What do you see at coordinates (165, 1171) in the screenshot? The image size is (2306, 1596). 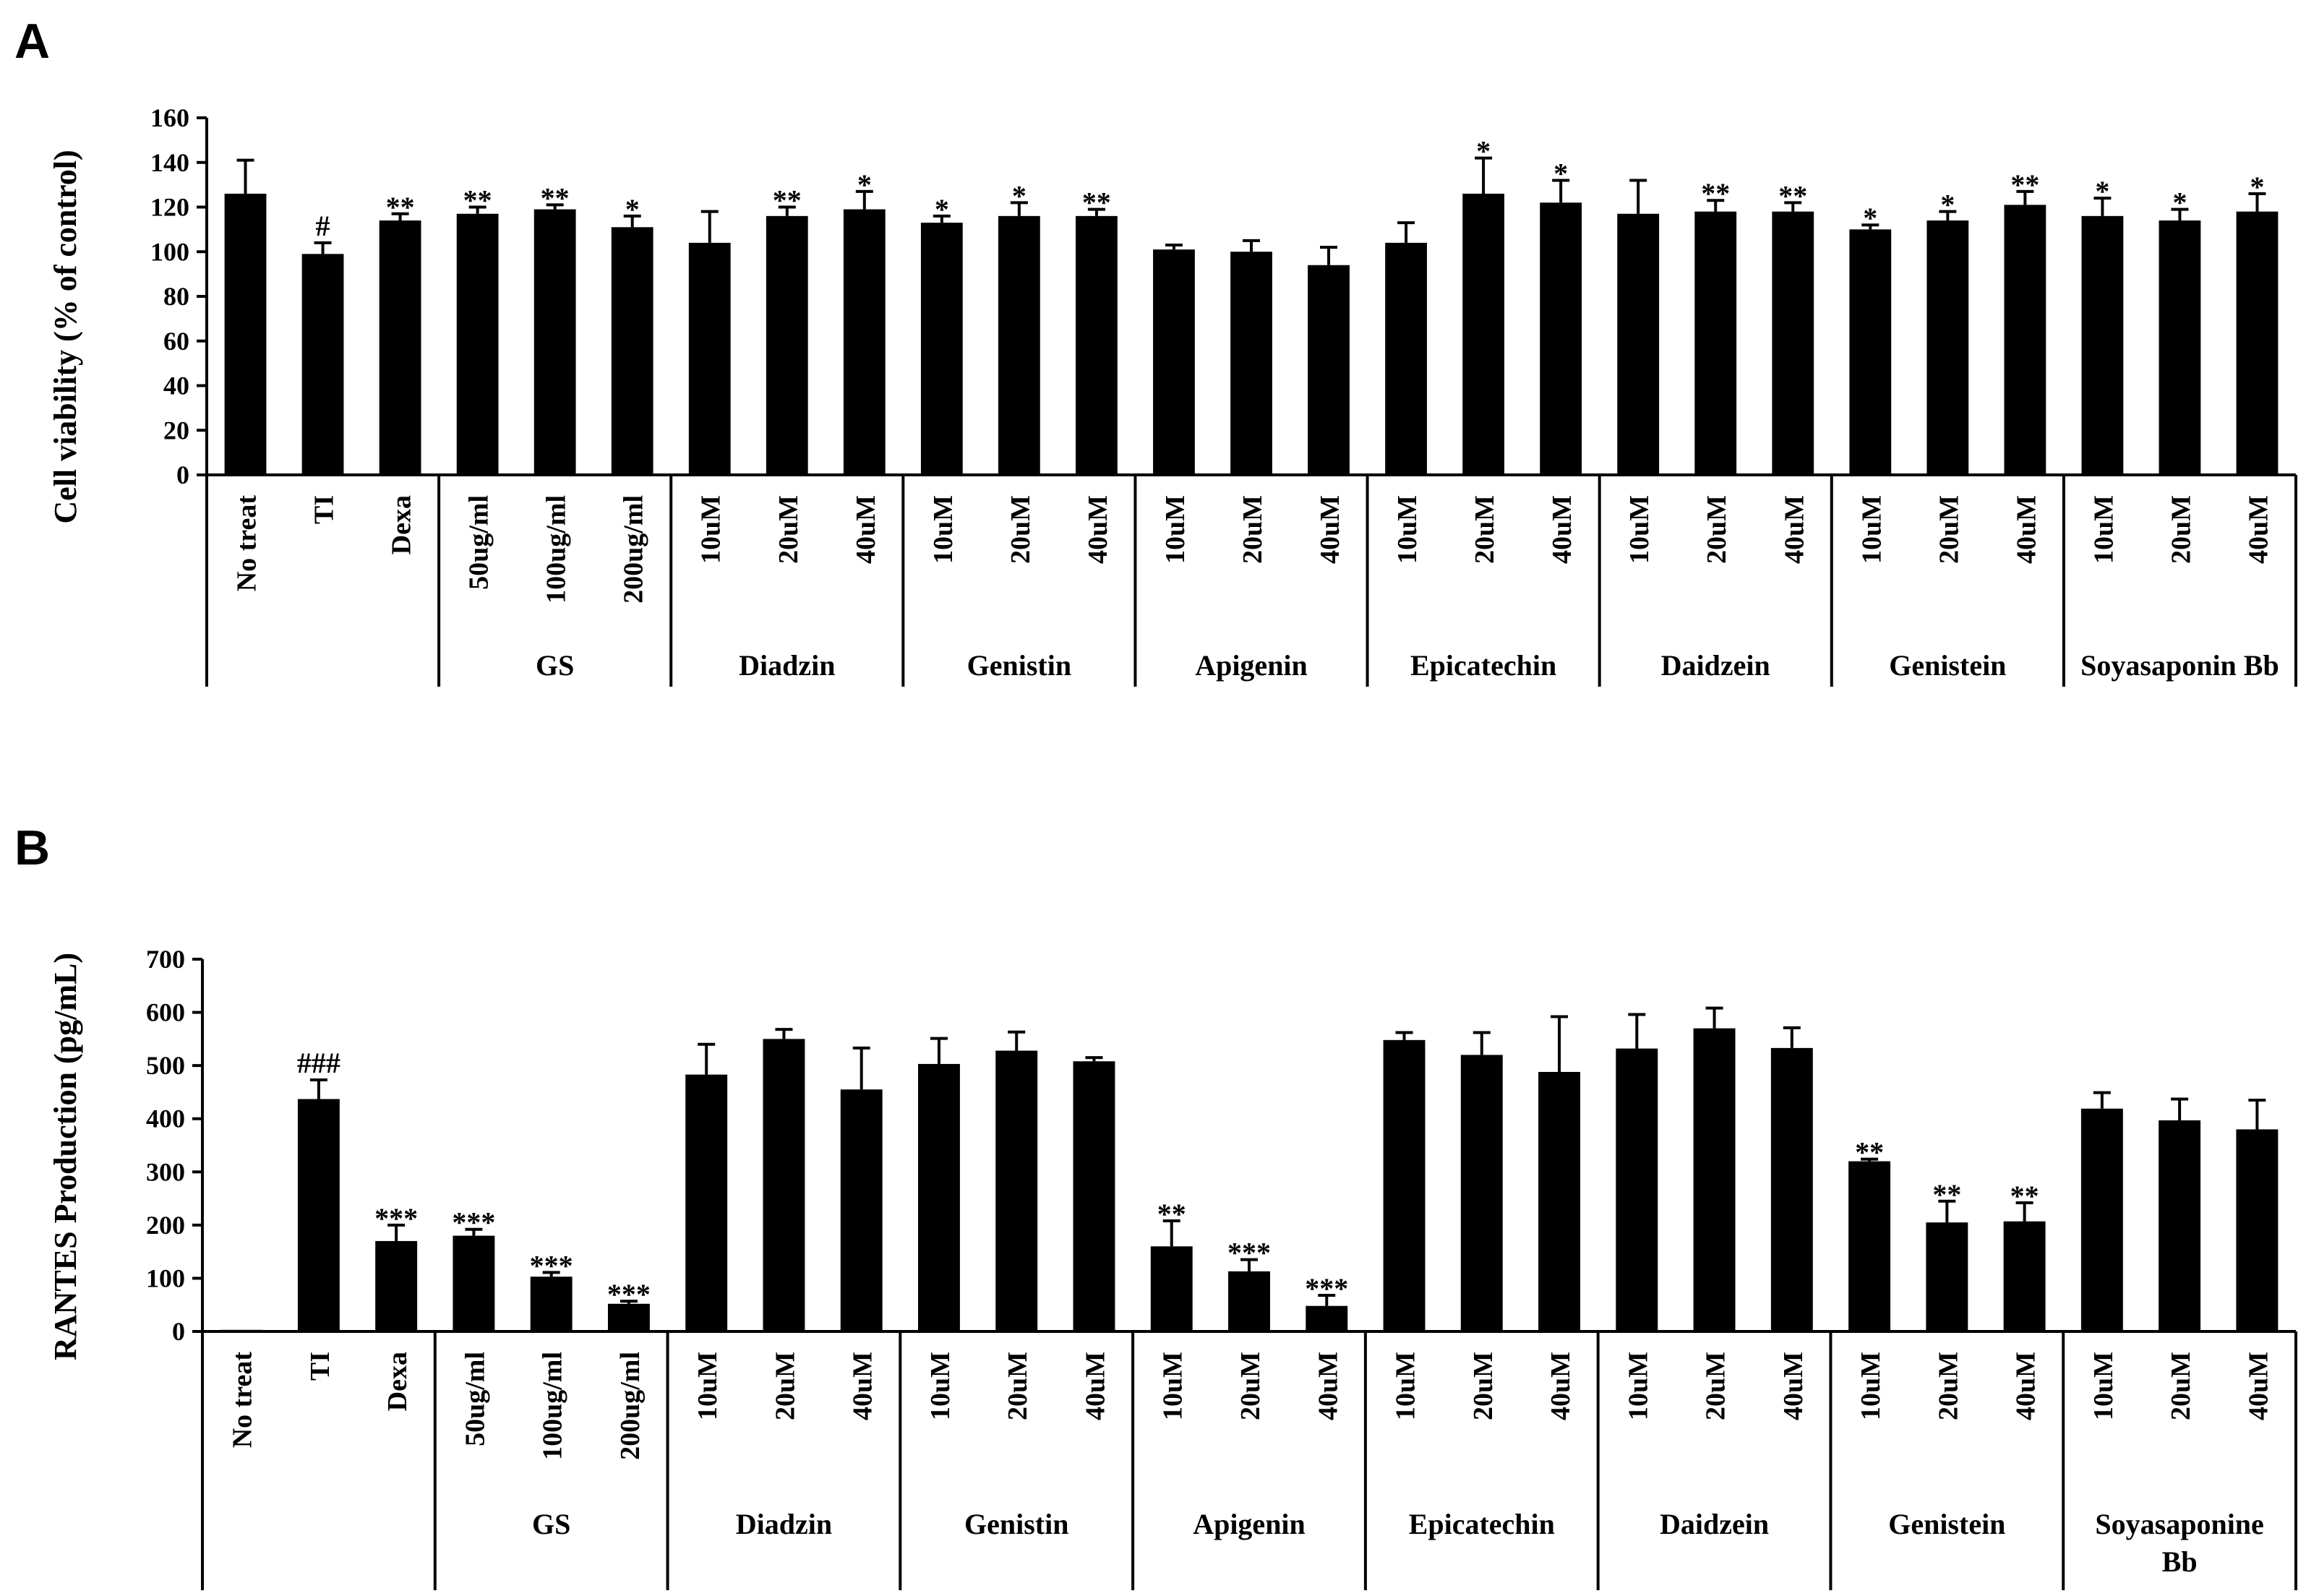 I see `y-tick-label: 300` at bounding box center [165, 1171].